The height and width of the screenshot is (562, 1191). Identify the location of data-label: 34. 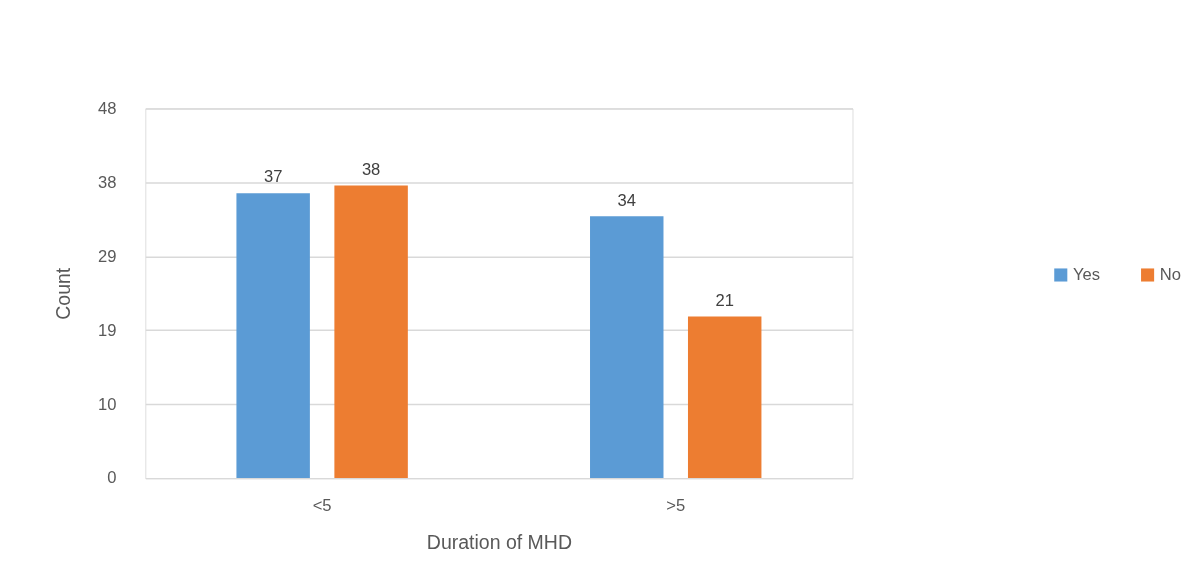
(626, 200).